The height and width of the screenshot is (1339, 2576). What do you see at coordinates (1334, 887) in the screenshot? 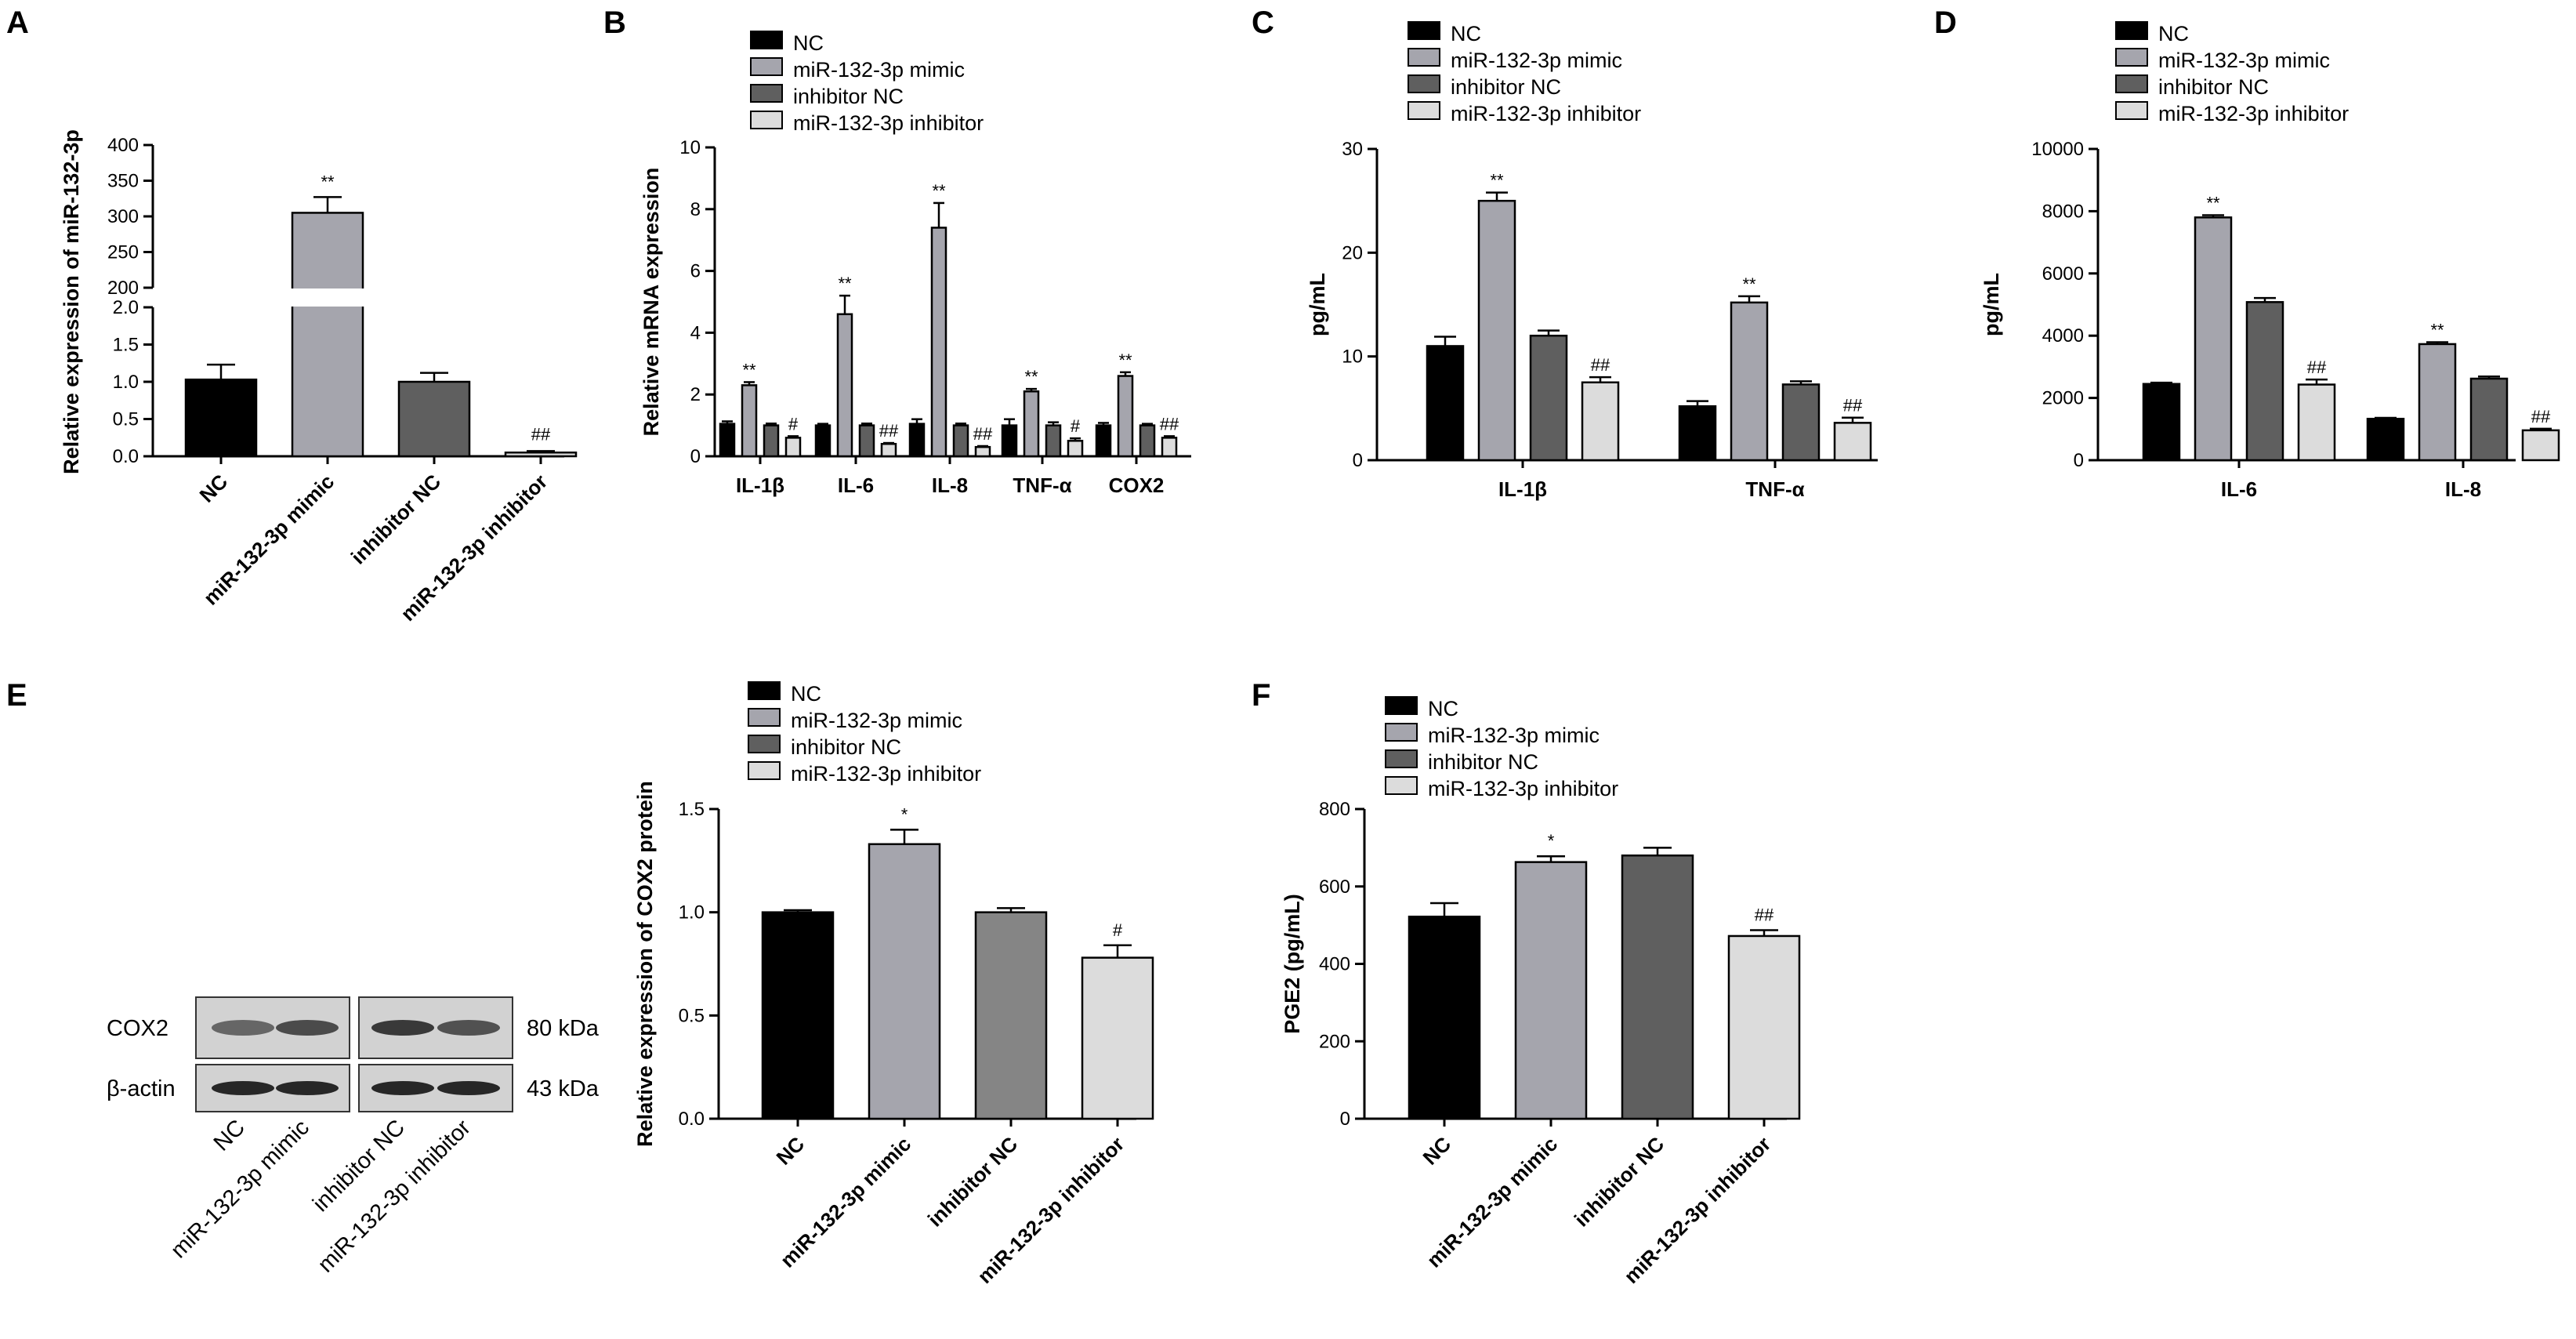
I see `y-tick-label: 600` at bounding box center [1334, 887].